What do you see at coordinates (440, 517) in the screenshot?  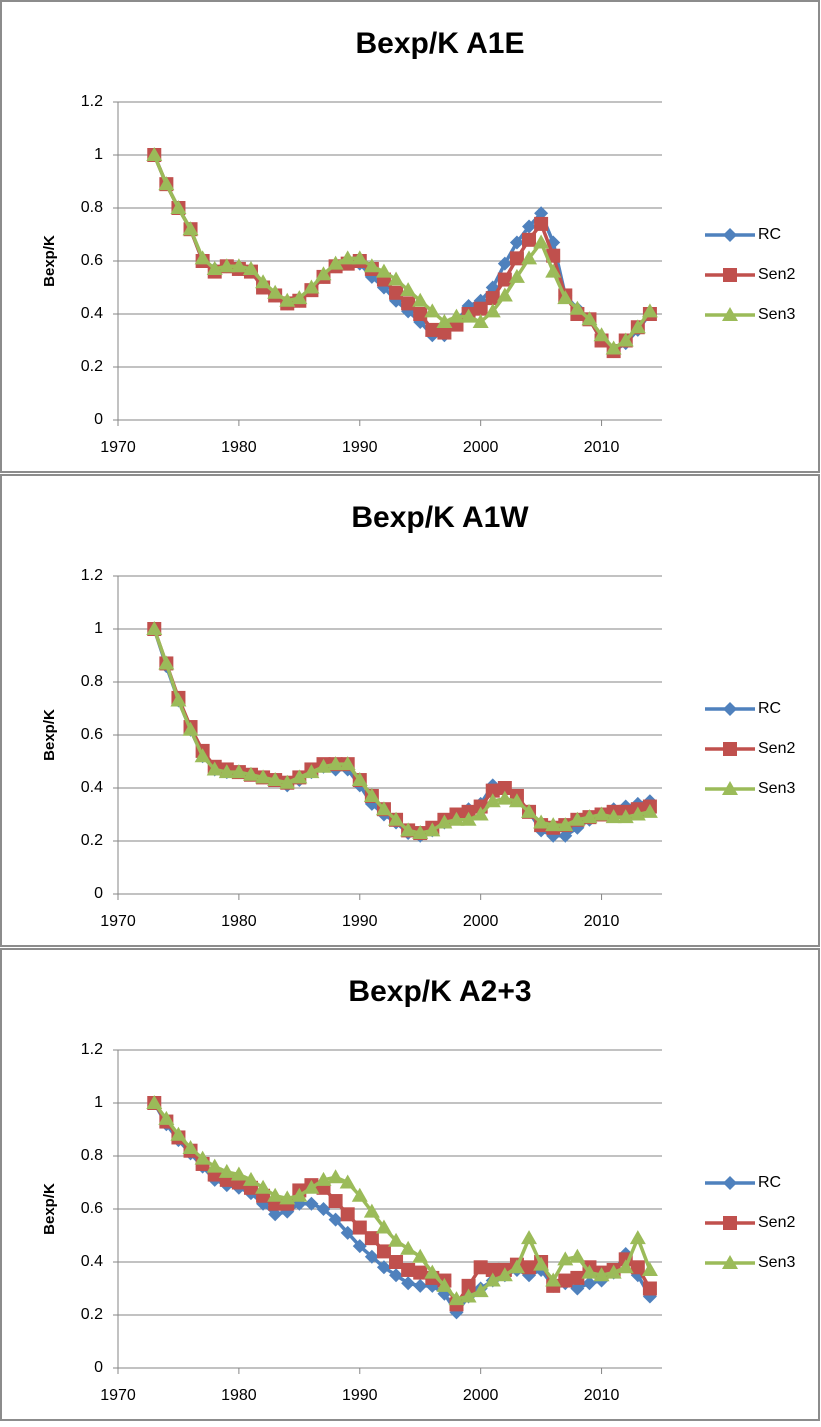 I see `chart-title: Bexp/K A1W` at bounding box center [440, 517].